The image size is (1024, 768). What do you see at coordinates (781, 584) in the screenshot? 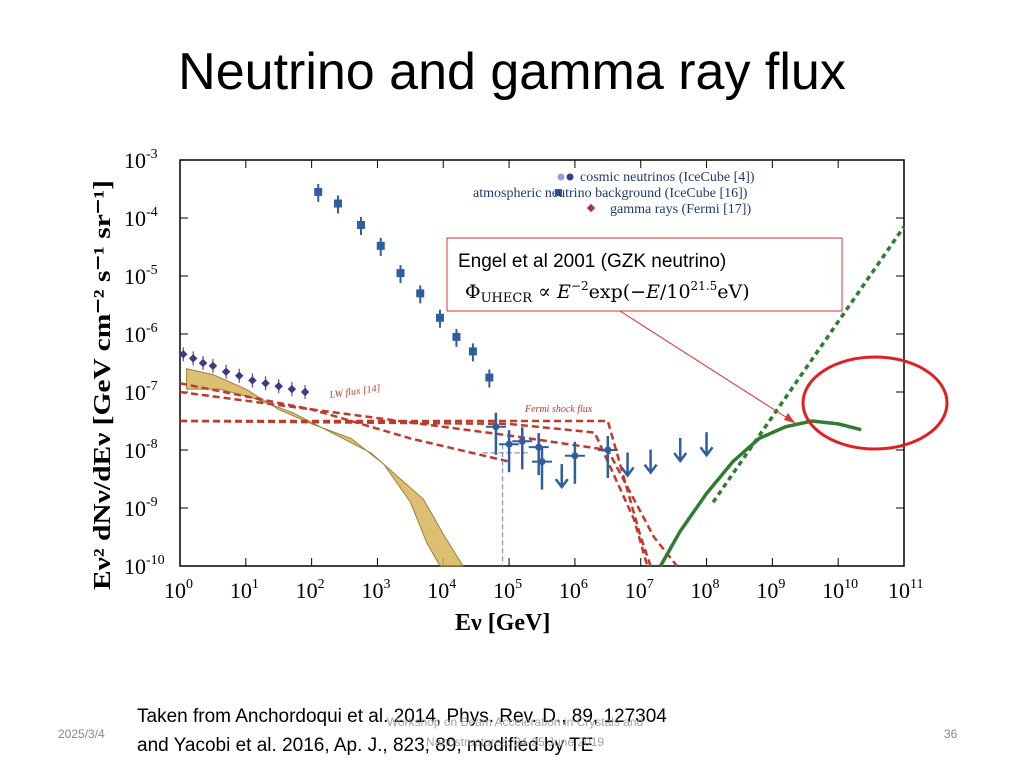
I see `x-tick-exp: 9` at bounding box center [781, 584].